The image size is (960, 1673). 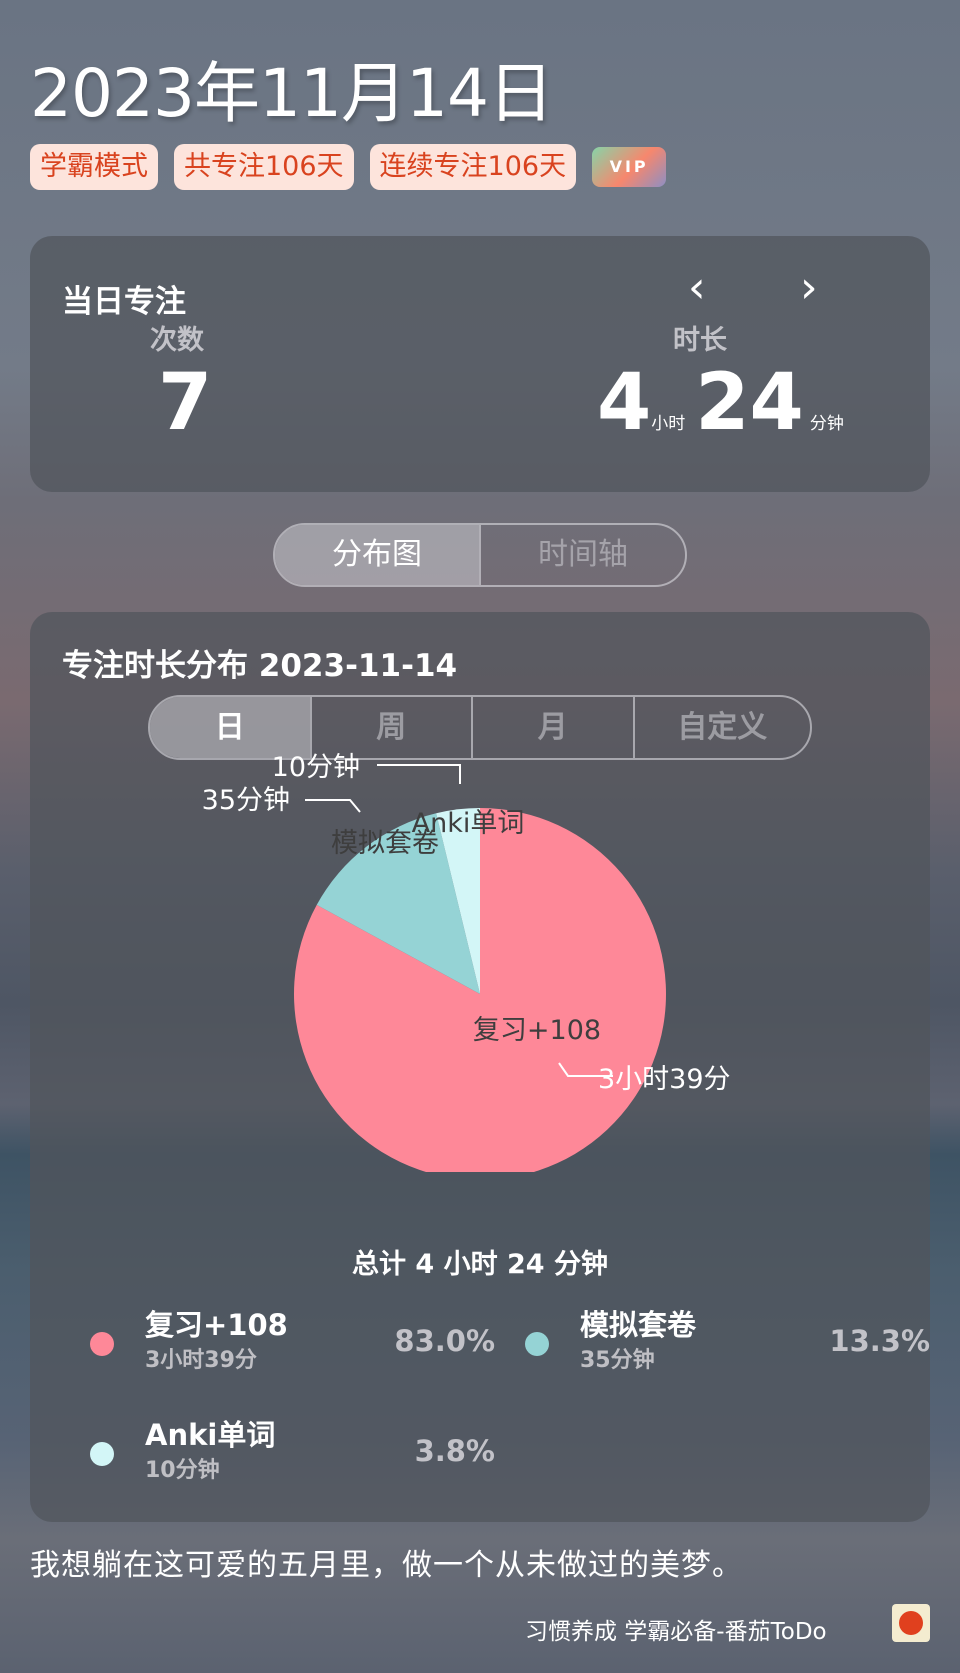 I want to click on legend-name: 复习+108, so click(x=216, y=1325).